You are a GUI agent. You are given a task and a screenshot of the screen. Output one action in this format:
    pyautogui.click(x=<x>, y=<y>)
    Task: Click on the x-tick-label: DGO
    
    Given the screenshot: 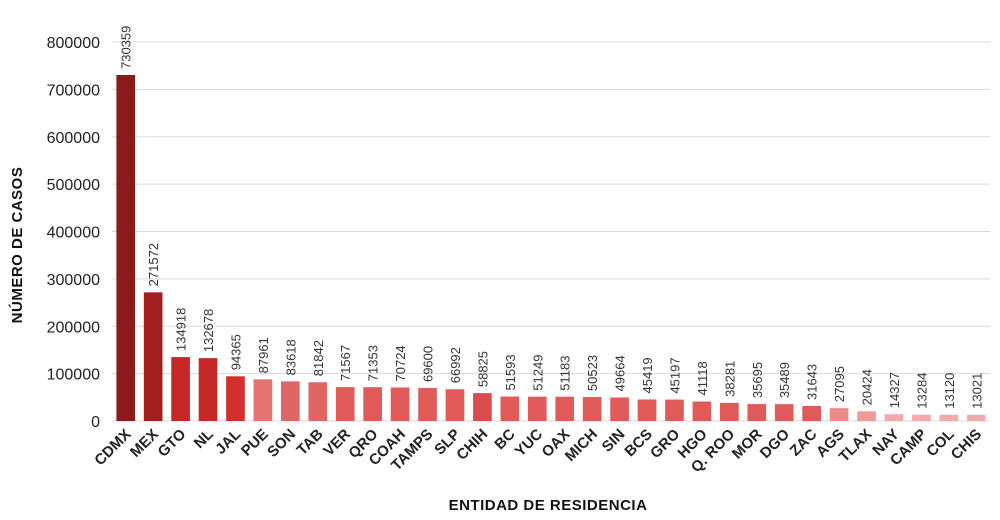 What is the action you would take?
    pyautogui.click(x=775, y=444)
    